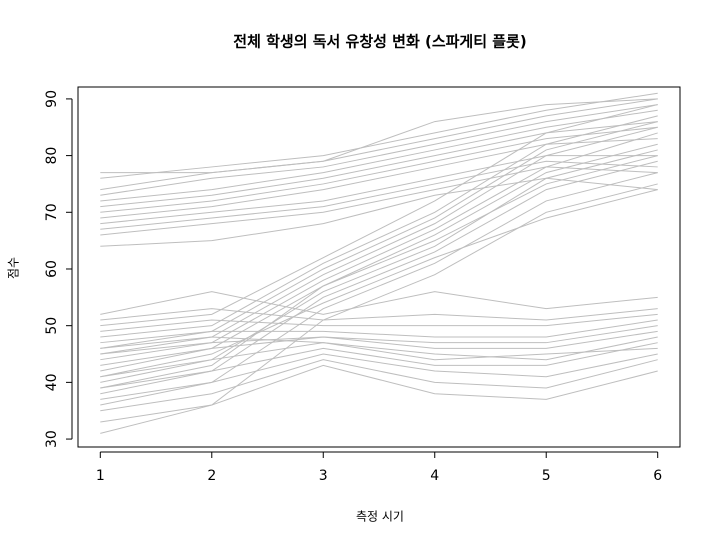  What do you see at coordinates (379, 42) in the screenshot?
I see `chart-title: 전체 학생의 독서 유창성 변화 (스파게티 플롯)` at bounding box center [379, 42].